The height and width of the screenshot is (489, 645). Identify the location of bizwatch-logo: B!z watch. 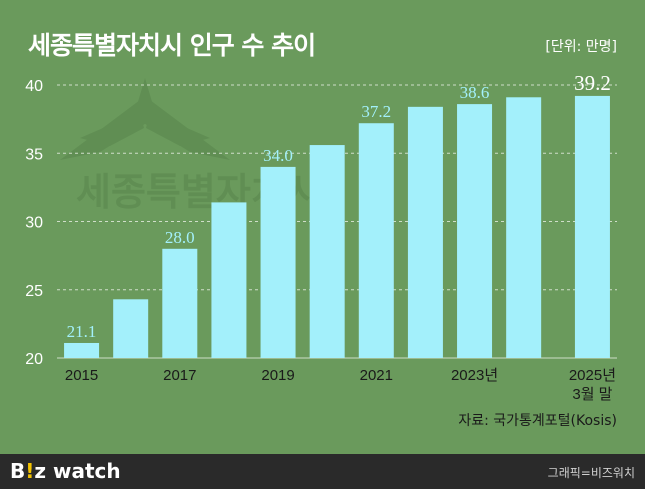
(65, 471).